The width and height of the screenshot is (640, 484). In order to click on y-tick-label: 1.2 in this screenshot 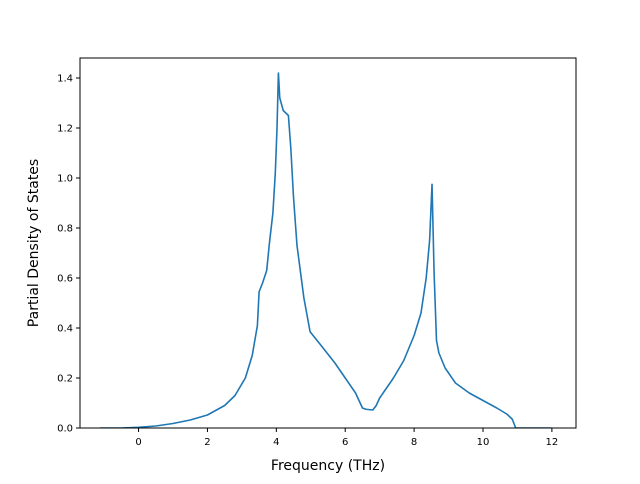, I will do `click(65, 129)`.